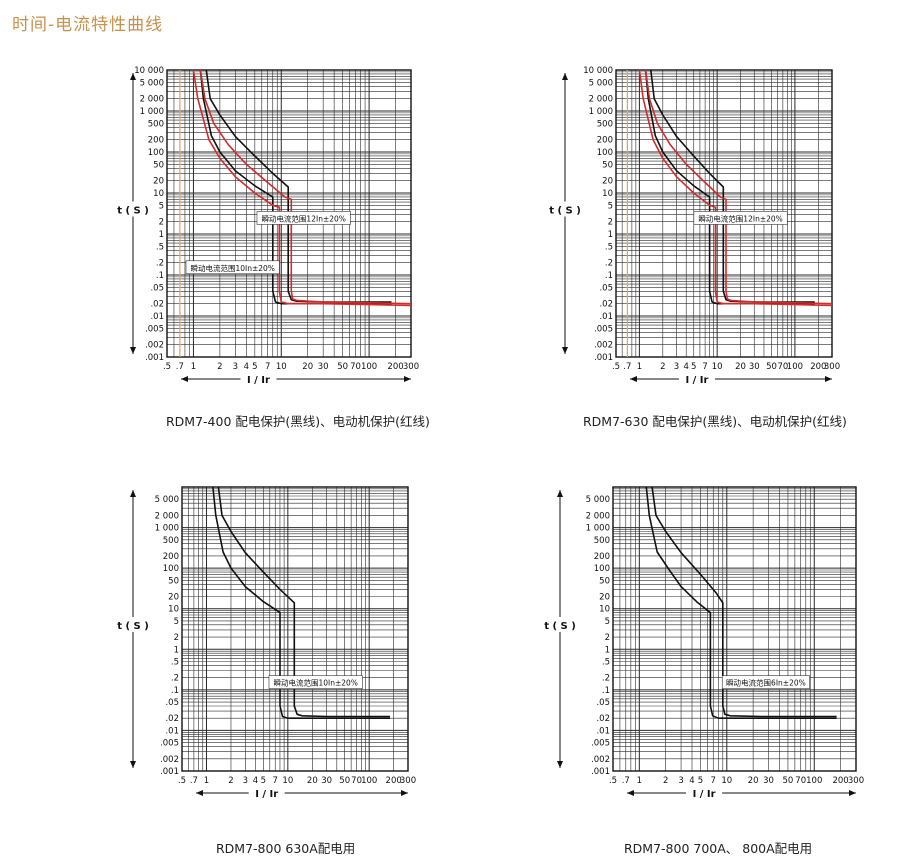 The image size is (920, 867). I want to click on x-tick-label: 50, so click(771, 367).